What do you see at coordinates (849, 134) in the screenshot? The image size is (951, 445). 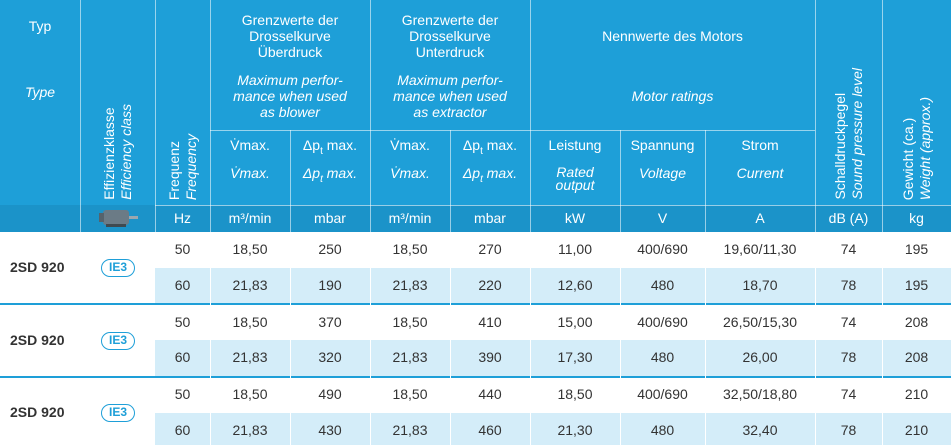 I see `sound-header-text: Schalldruckpegel Sound pressure level` at bounding box center [849, 134].